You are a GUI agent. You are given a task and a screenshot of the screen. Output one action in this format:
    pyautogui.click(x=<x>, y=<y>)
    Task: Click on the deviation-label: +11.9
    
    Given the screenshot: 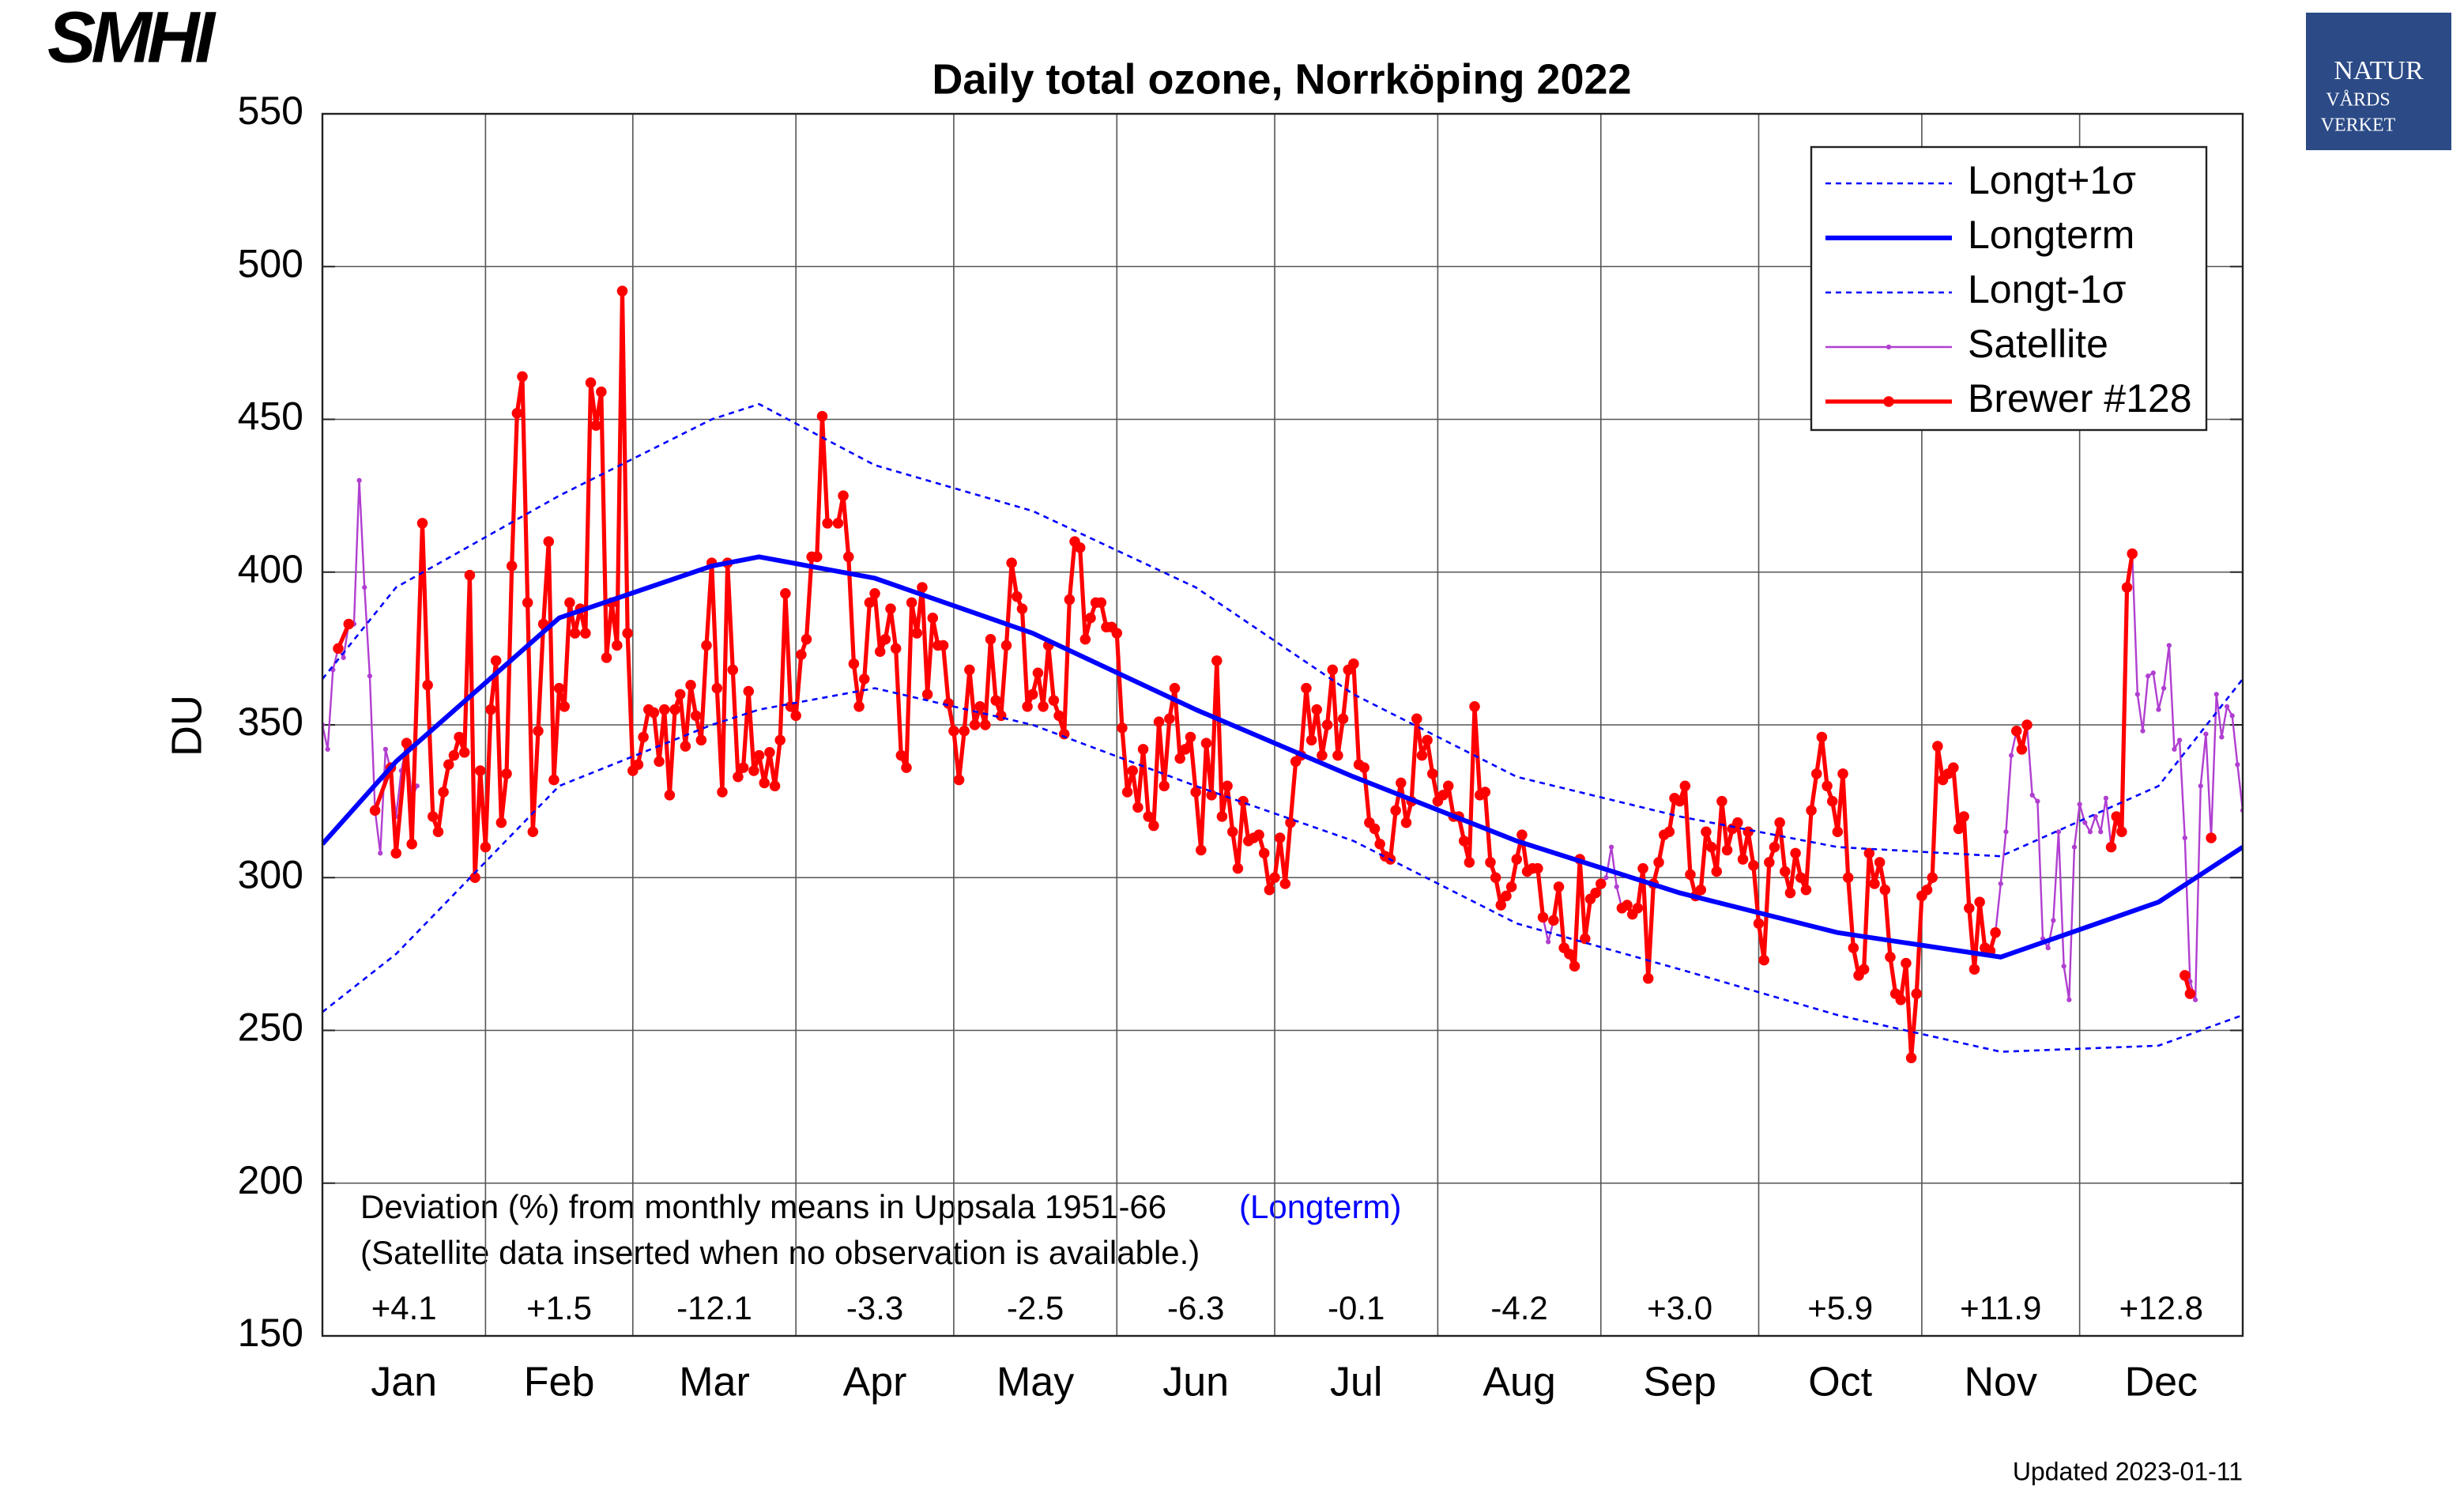 What is the action you would take?
    pyautogui.click(x=2000, y=1307)
    